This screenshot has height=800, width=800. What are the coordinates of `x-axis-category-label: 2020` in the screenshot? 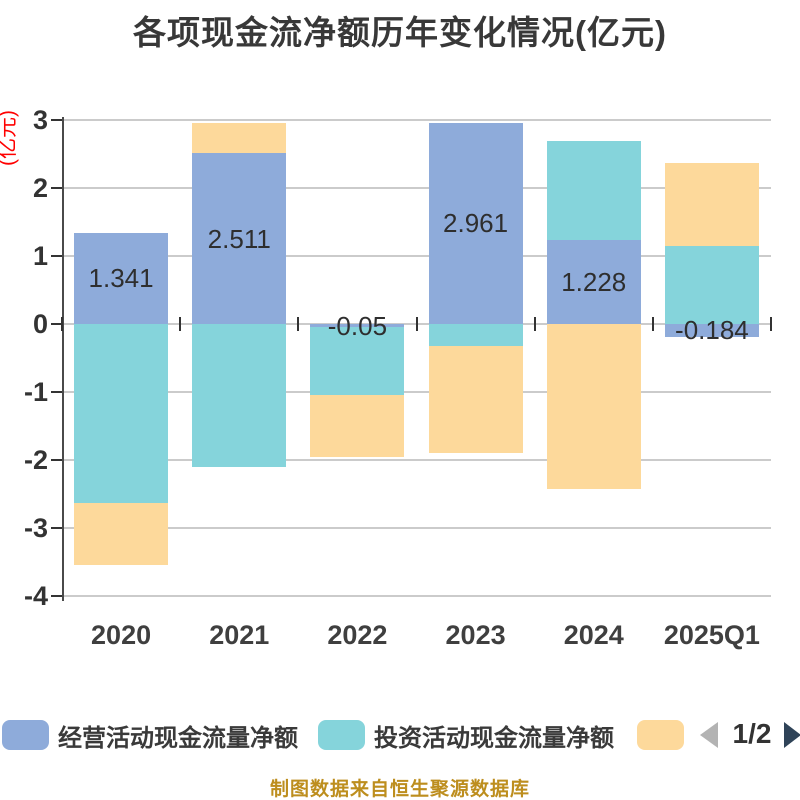 It's located at (121, 635).